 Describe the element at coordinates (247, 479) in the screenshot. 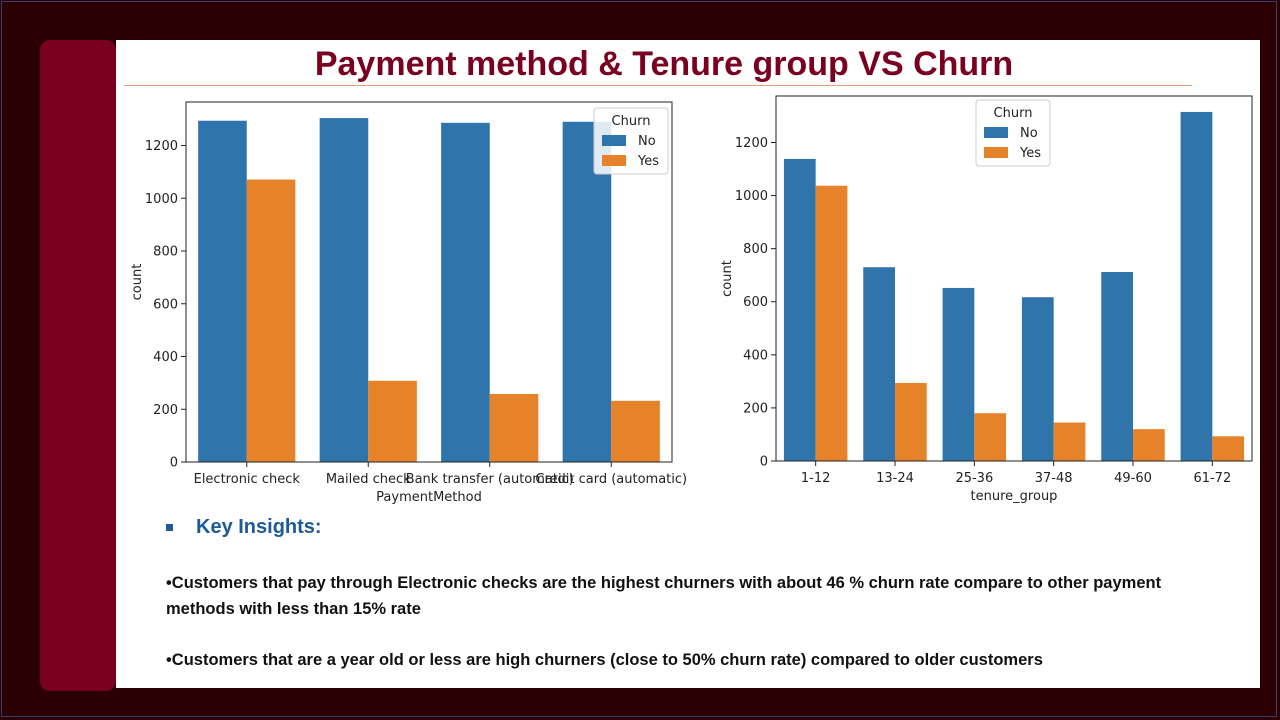

I see `x-tick-label: Electronic check` at that location.